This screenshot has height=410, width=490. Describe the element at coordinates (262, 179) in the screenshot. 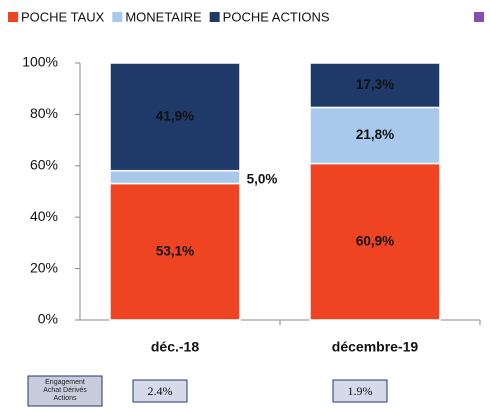

I see `value-label: 5,0%` at that location.